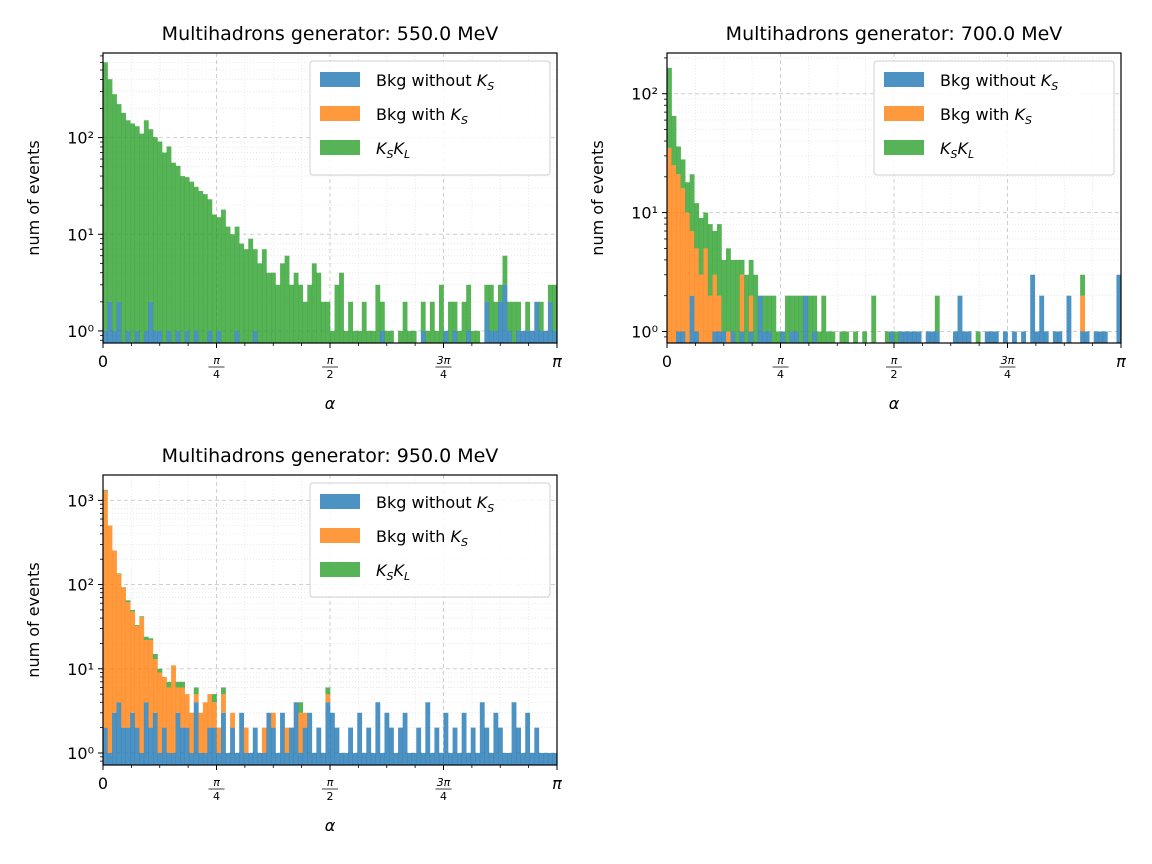 This screenshot has width=1152, height=864. I want to click on svg-text: 0, so click(103, 783).